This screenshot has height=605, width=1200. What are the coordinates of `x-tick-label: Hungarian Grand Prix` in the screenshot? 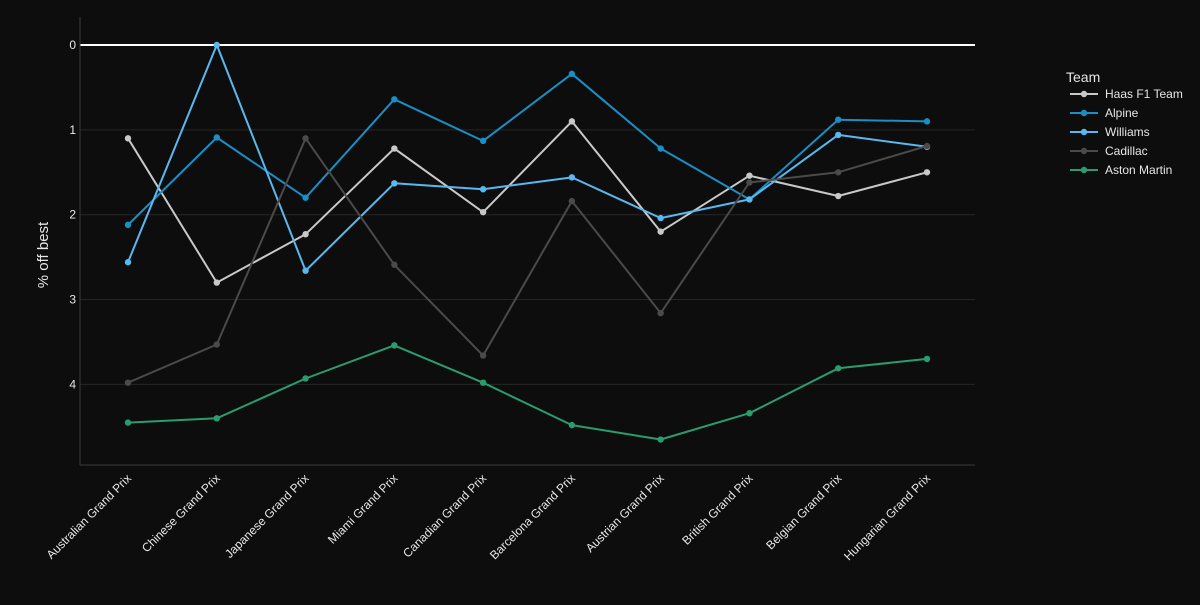 It's located at (887, 517).